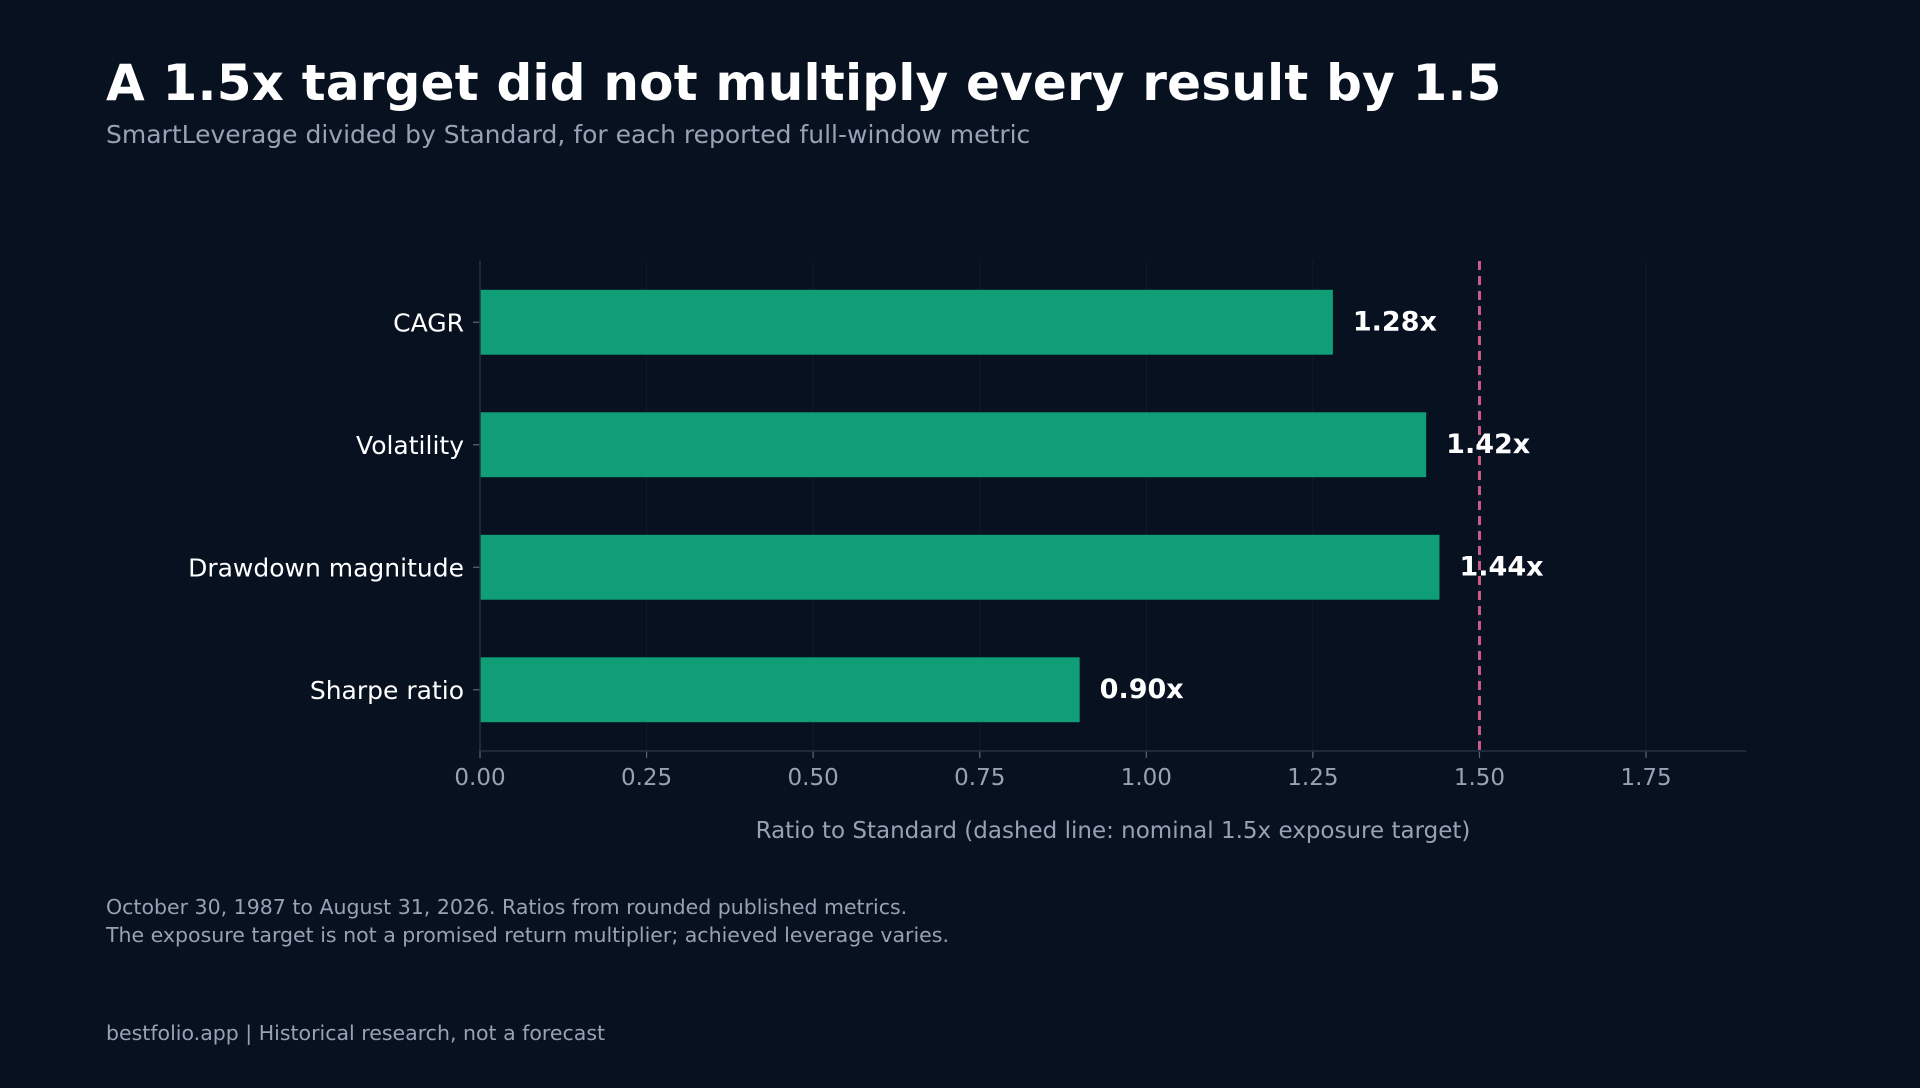 The height and width of the screenshot is (1088, 1920). Describe the element at coordinates (1395, 321) in the screenshot. I see `value-label: 1.28x` at that location.